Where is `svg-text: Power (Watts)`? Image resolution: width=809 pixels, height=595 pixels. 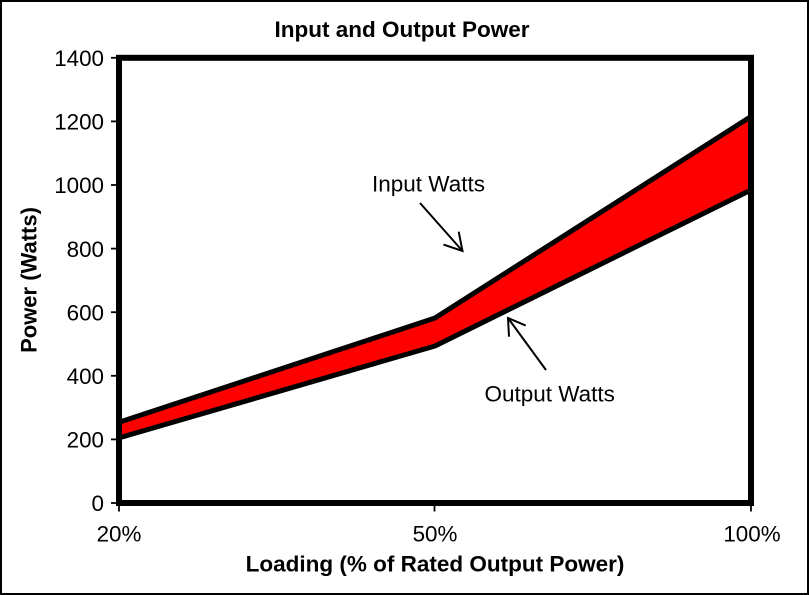
svg-text: Power (Watts) is located at coordinates (29, 280).